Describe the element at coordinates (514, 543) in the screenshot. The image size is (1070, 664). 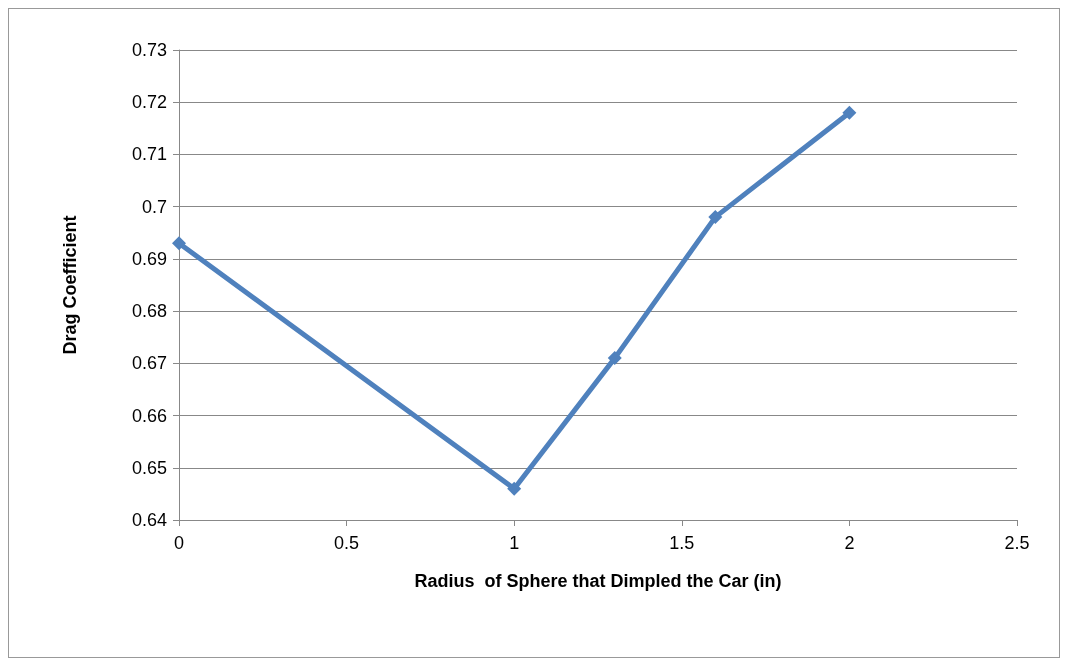
I see `x-tick-label: 1` at that location.